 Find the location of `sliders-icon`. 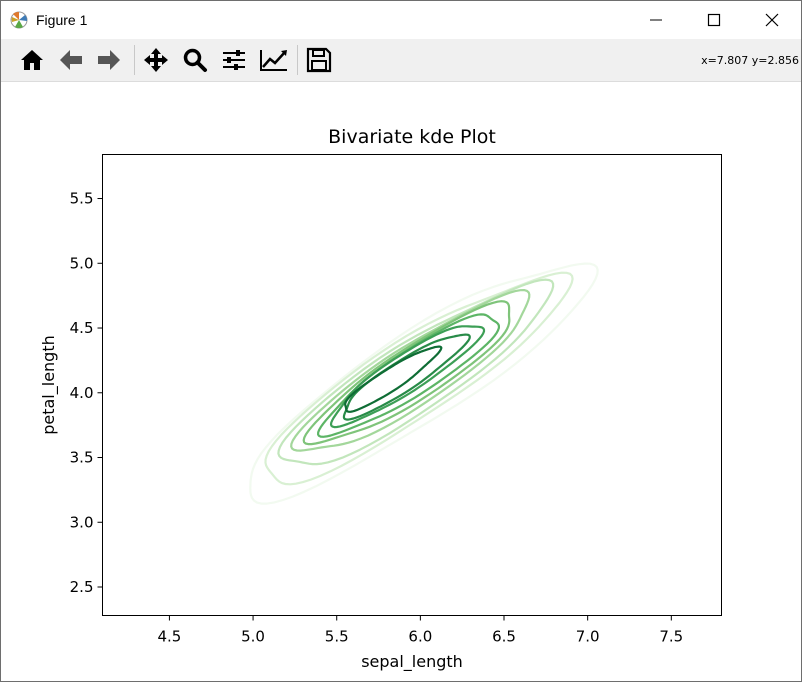

sliders-icon is located at coordinates (234, 60).